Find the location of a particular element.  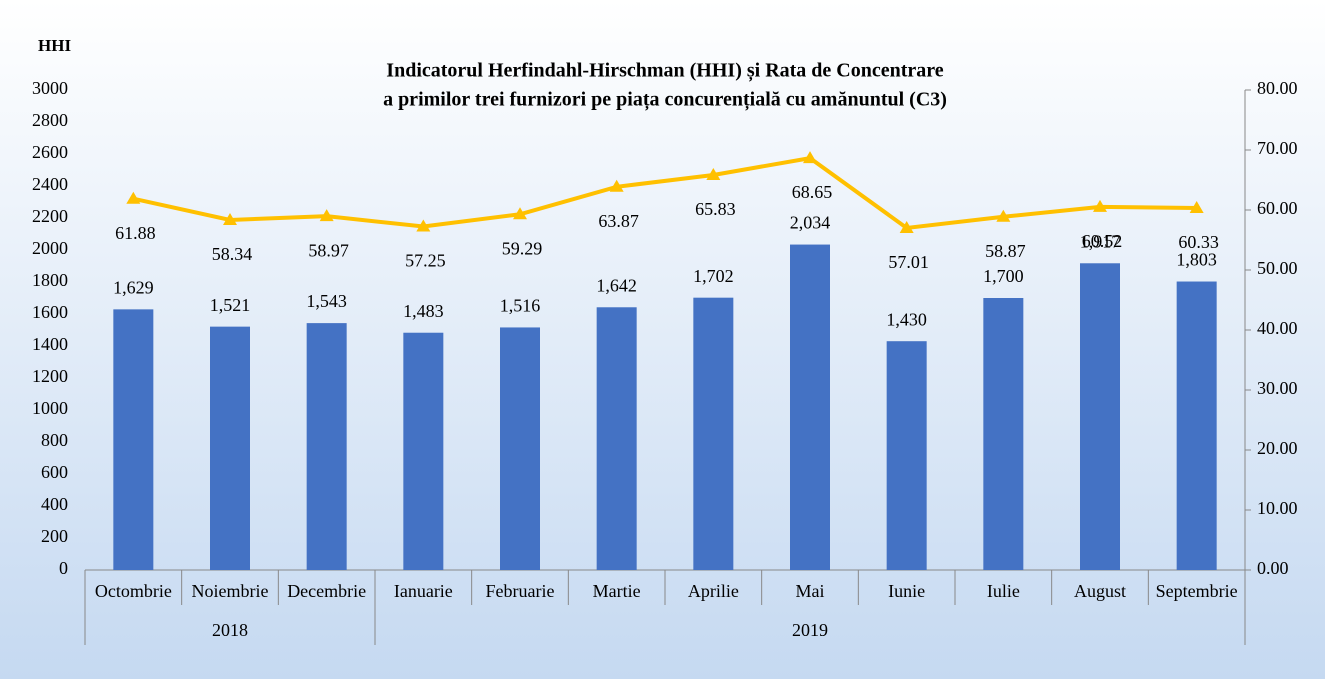

x-tick-label: Decembrie is located at coordinates (326, 591).